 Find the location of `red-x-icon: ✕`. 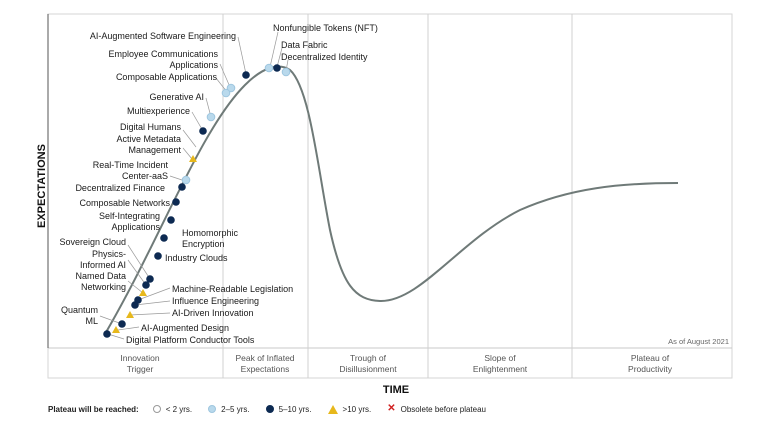

red-x-icon: ✕ is located at coordinates (391, 408).